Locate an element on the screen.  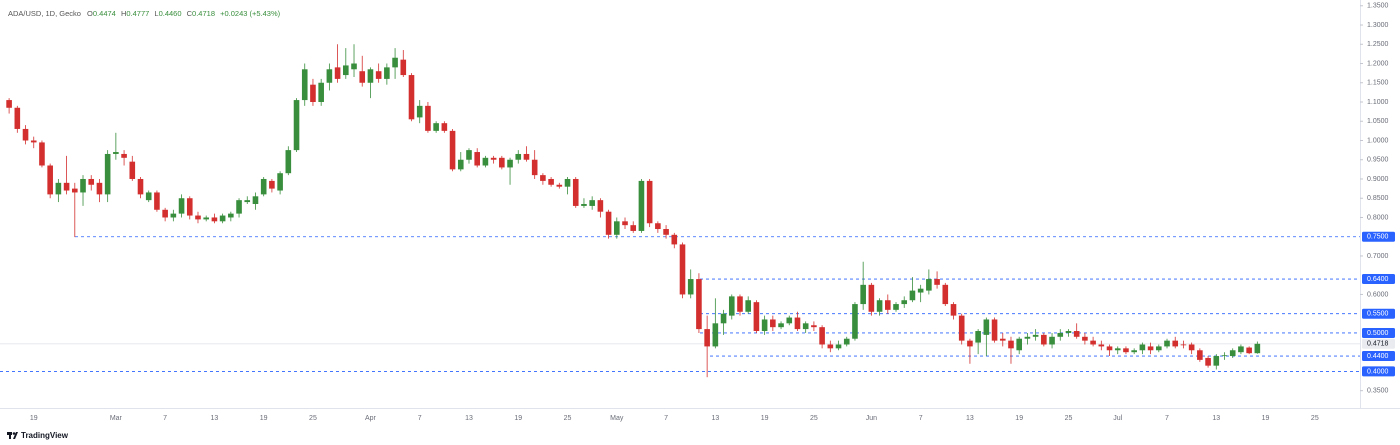
x-tick-label: 7 is located at coordinates (420, 418).